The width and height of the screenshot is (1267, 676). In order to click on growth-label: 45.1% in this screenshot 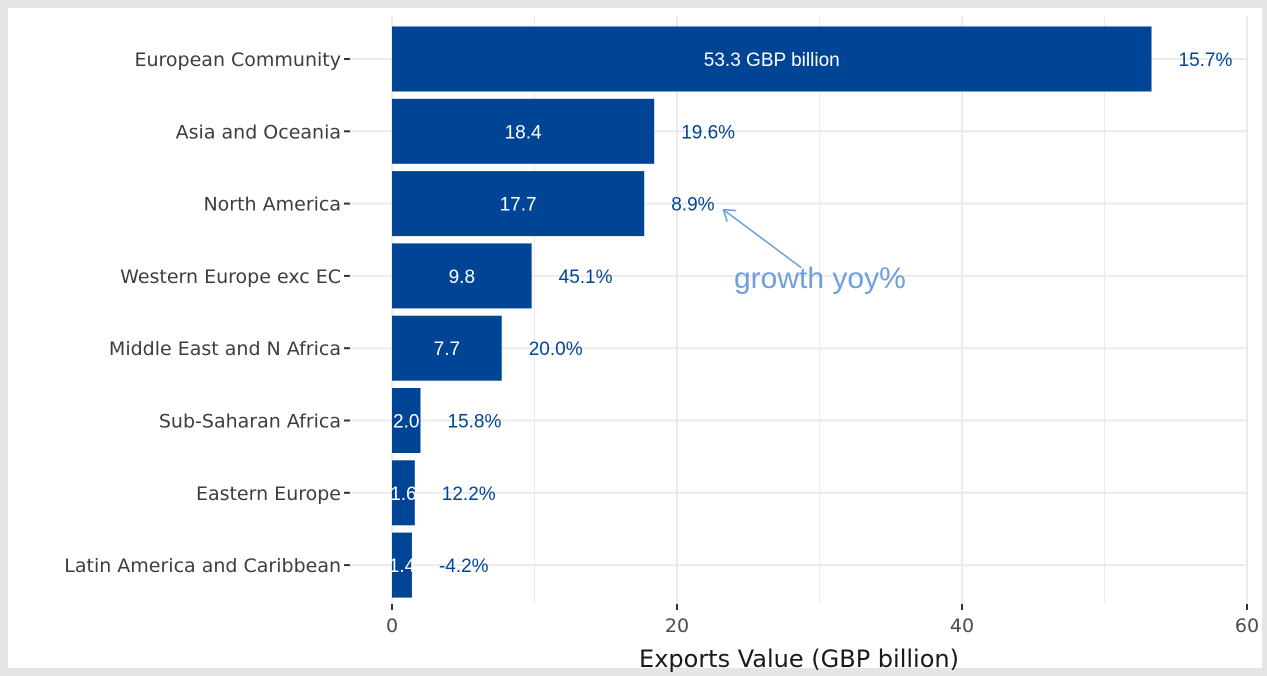, I will do `click(586, 277)`.